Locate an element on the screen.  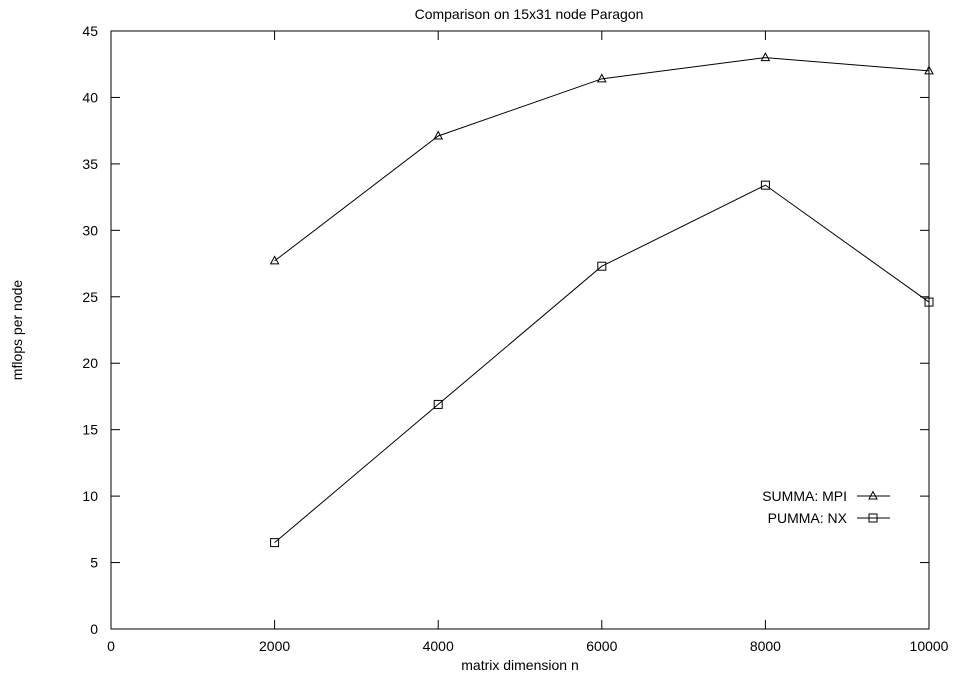
x-tick-label: 2000 is located at coordinates (274, 646).